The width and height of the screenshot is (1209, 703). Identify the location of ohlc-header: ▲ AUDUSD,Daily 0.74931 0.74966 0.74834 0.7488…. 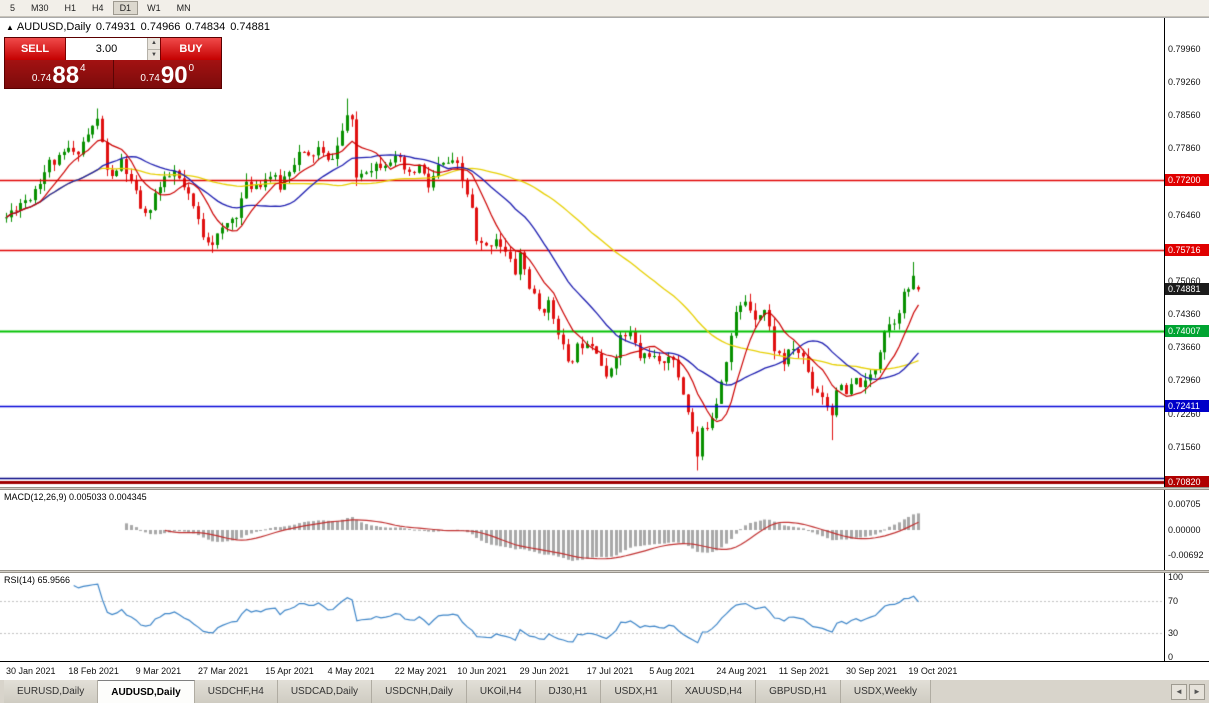
(140, 27).